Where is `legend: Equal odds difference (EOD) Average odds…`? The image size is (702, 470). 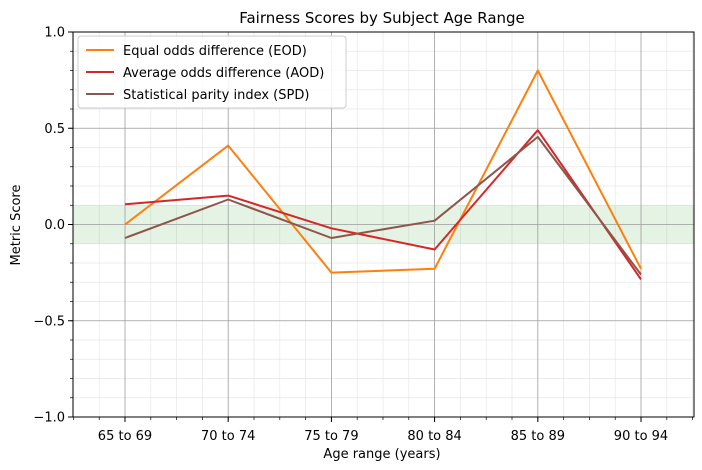
legend: Equal odds difference (EOD) Average odds… is located at coordinates (212, 72).